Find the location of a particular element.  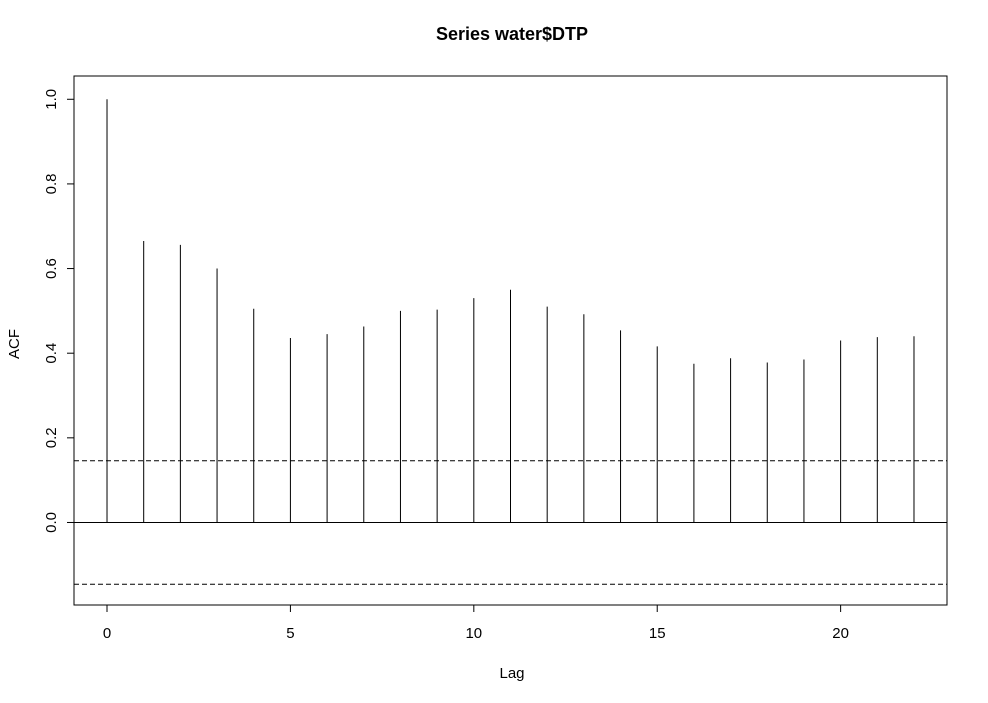

x-tick-label: 0 is located at coordinates (107, 633).